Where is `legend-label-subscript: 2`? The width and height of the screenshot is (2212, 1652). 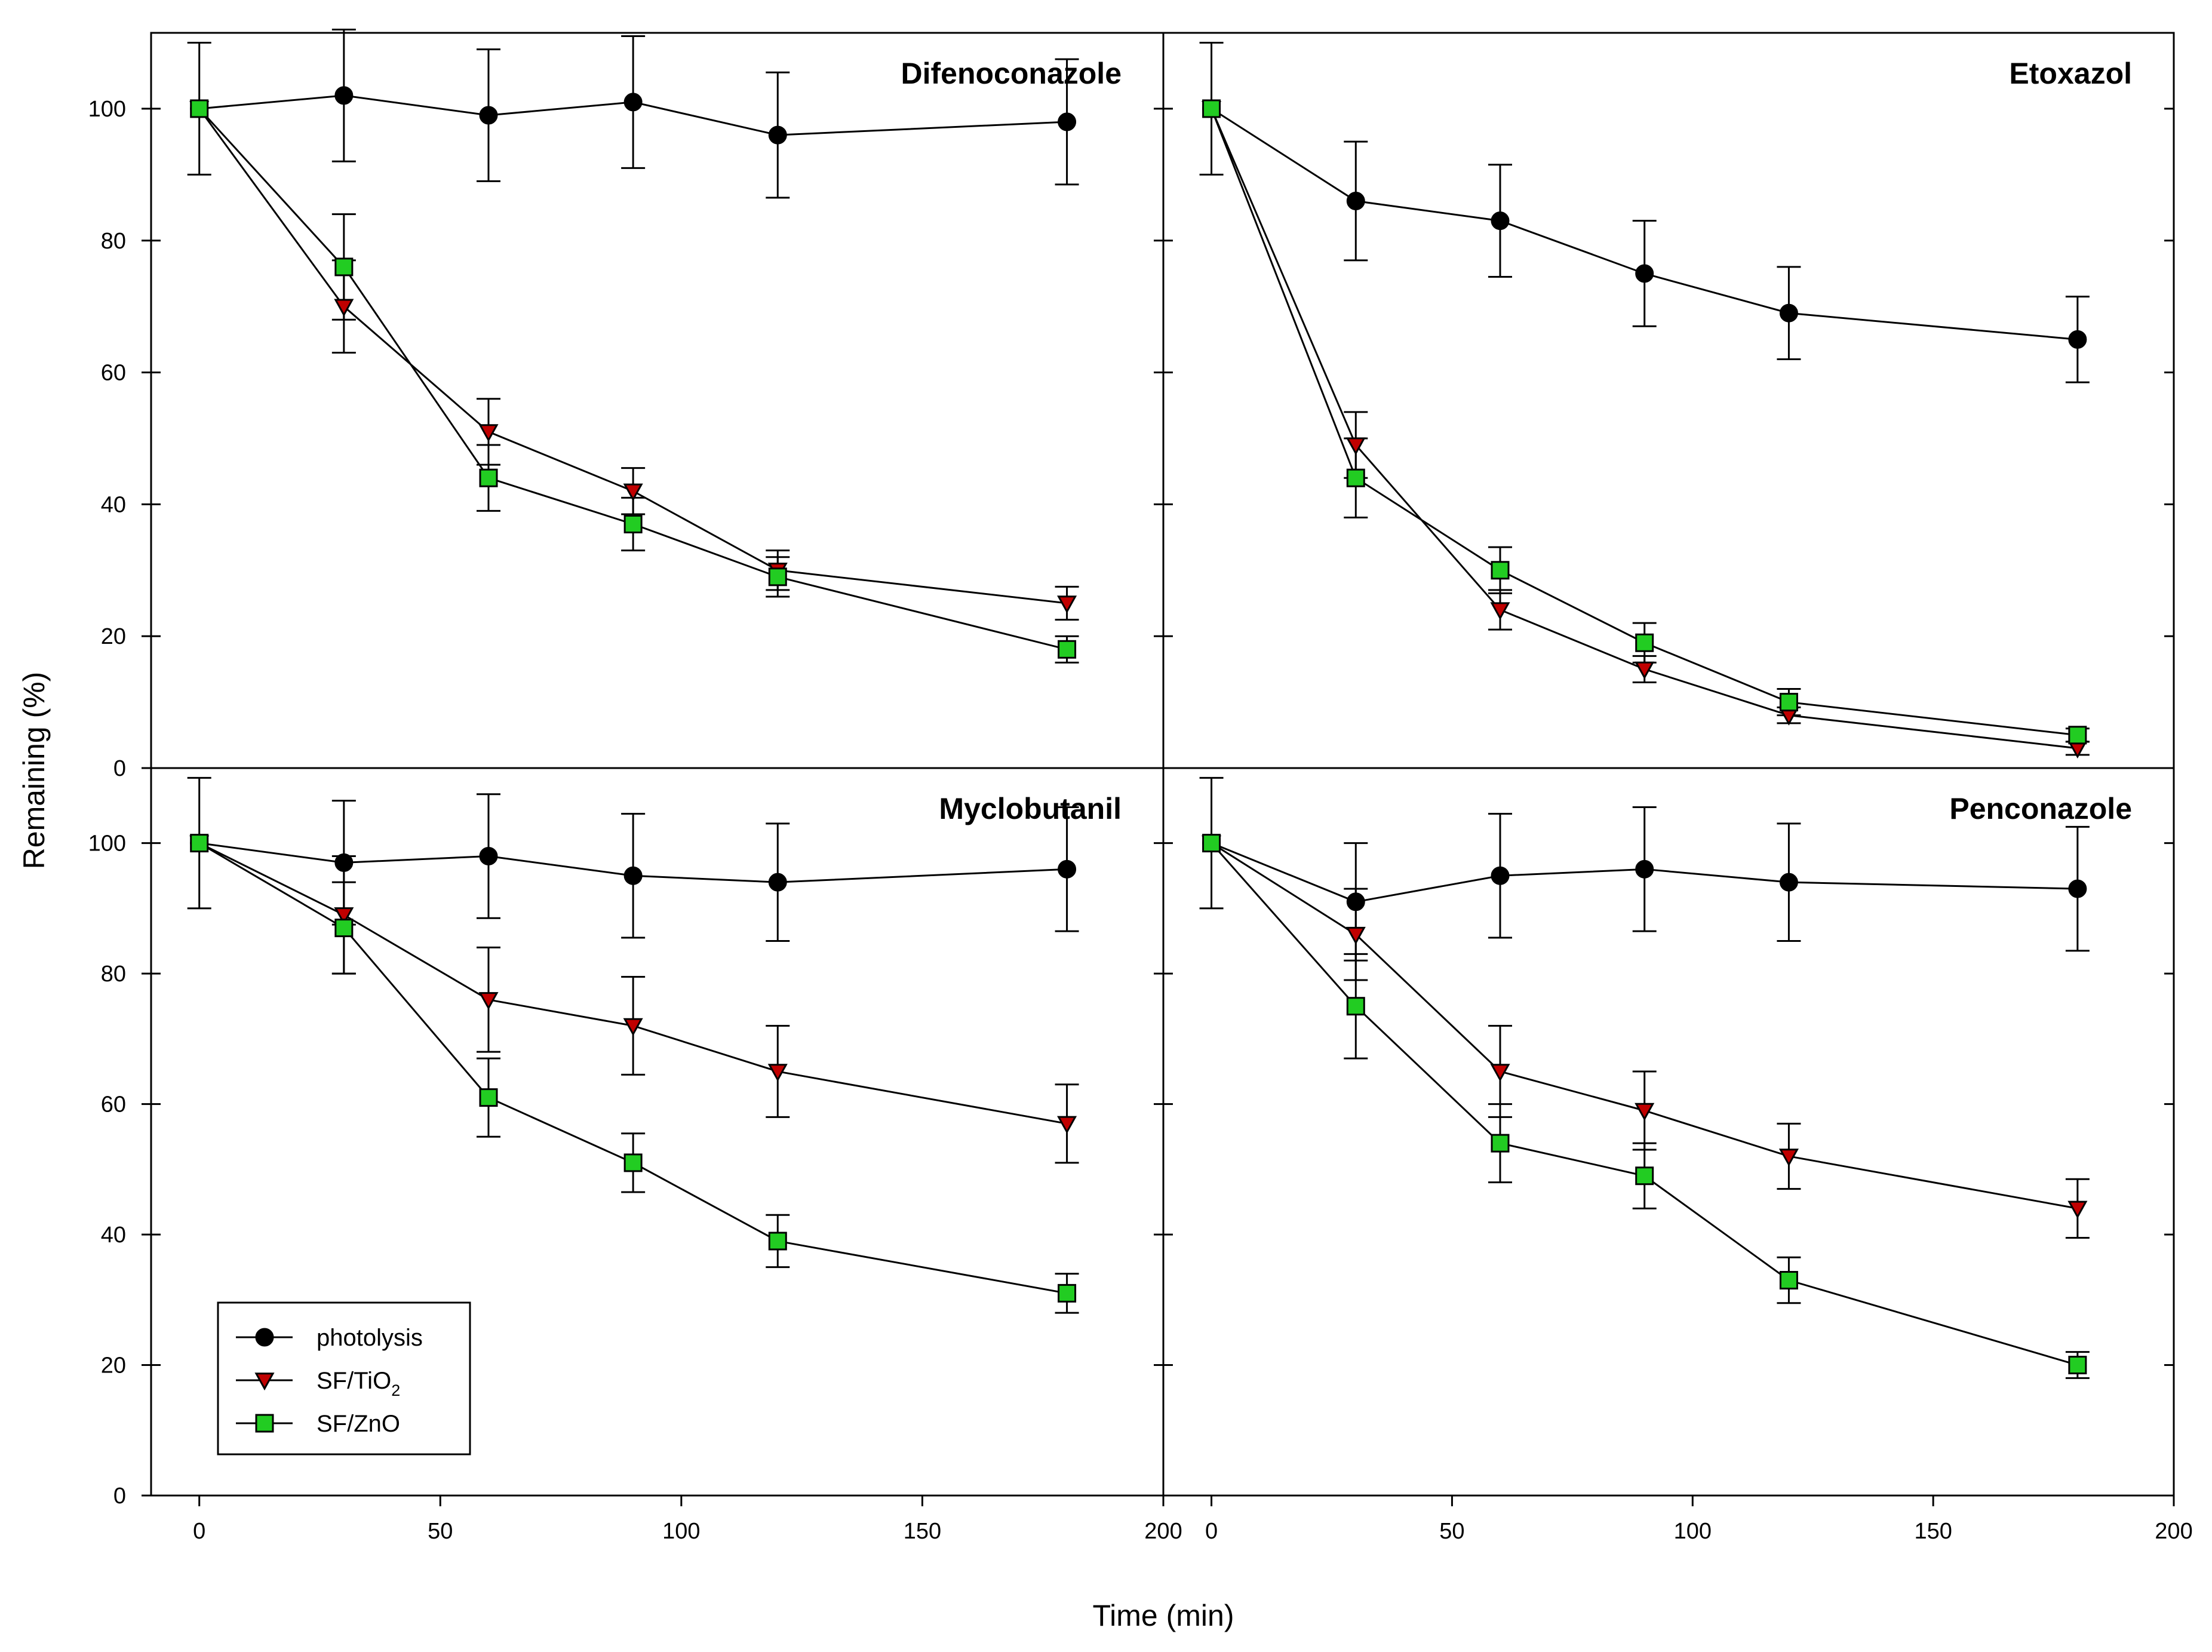 legend-label-subscript: 2 is located at coordinates (396, 1390).